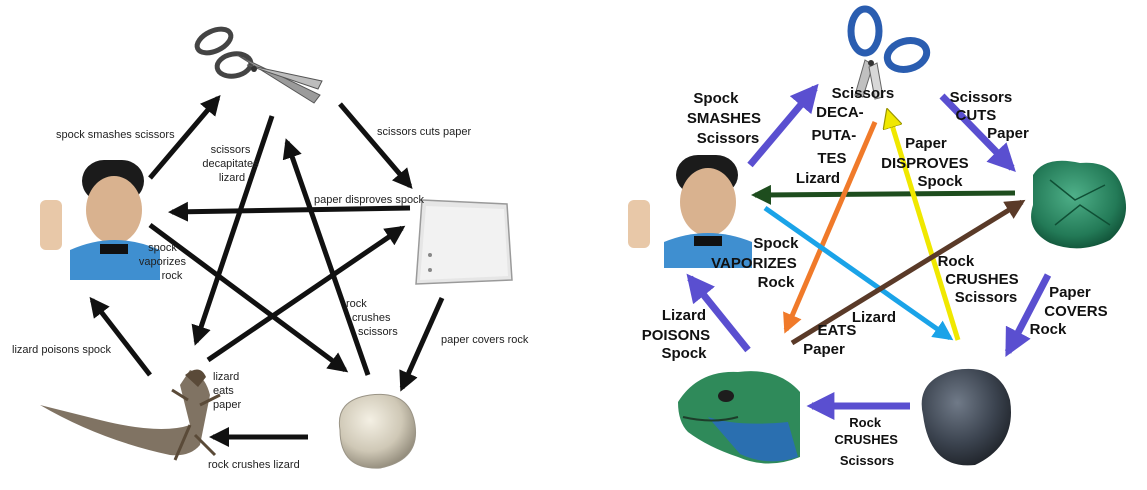 Image resolution: width=1147 pixels, height=490 pixels. What do you see at coordinates (485, 340) in the screenshot?
I see `label-paper-covers-rock: paper covers rock` at bounding box center [485, 340].